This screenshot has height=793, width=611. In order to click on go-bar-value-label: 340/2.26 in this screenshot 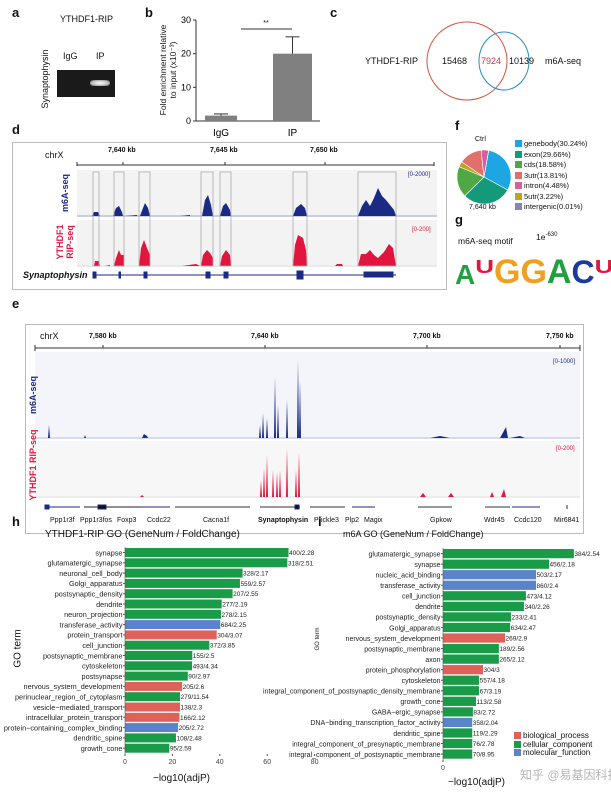, I will do `click(537, 607)`.